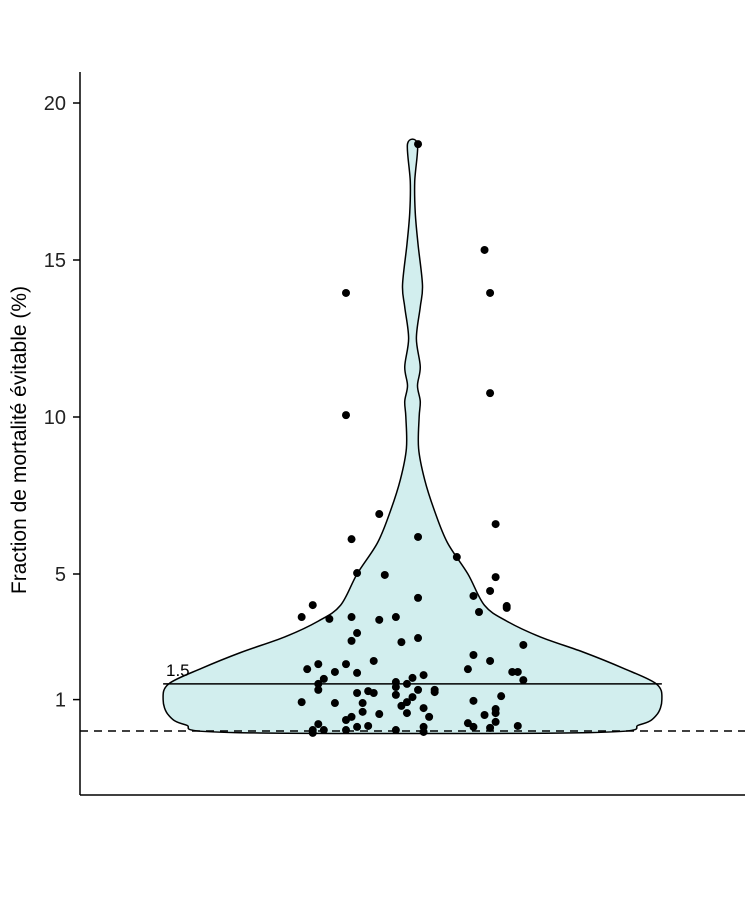 The width and height of the screenshot is (754, 905). Describe the element at coordinates (55, 418) in the screenshot. I see `y-tick-label: 10` at that location.